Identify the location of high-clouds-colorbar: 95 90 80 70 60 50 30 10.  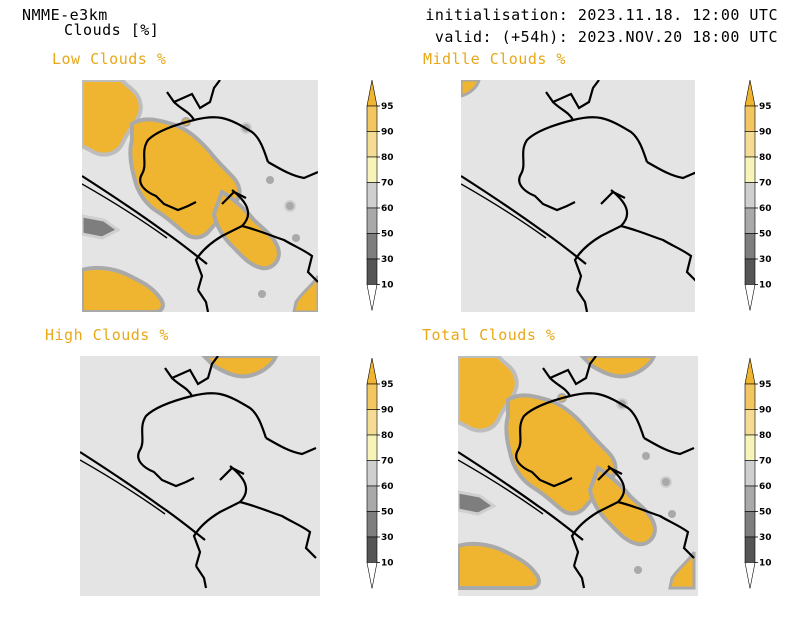
(380, 473).